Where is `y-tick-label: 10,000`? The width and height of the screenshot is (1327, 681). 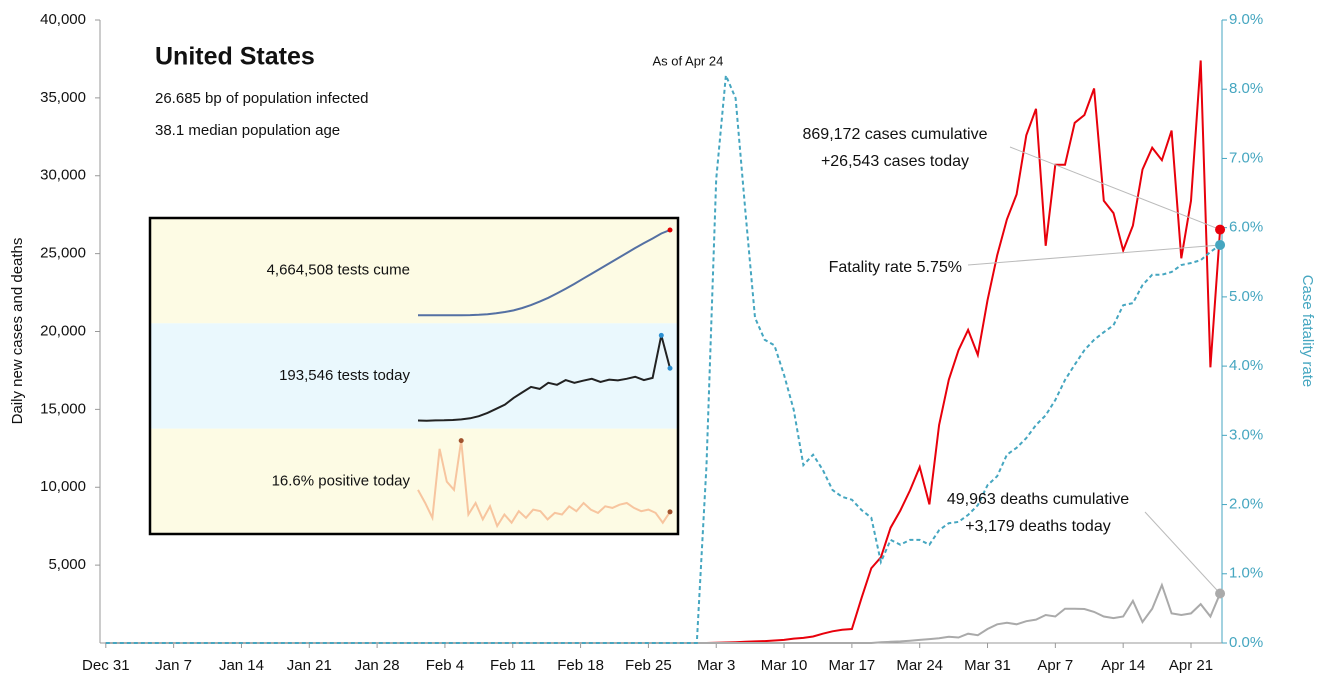 y-tick-label: 10,000 is located at coordinates (63, 486).